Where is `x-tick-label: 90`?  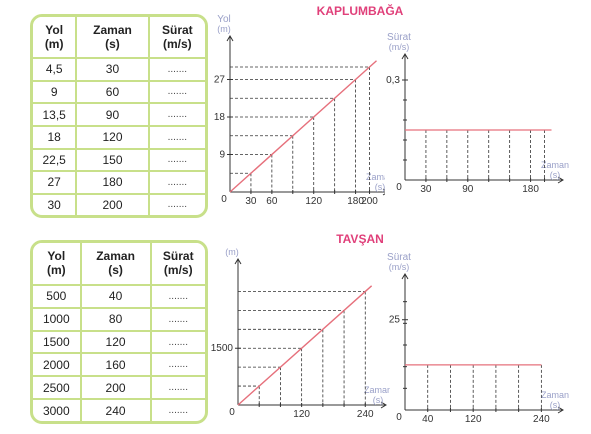 x-tick-label: 90 is located at coordinates (468, 189).